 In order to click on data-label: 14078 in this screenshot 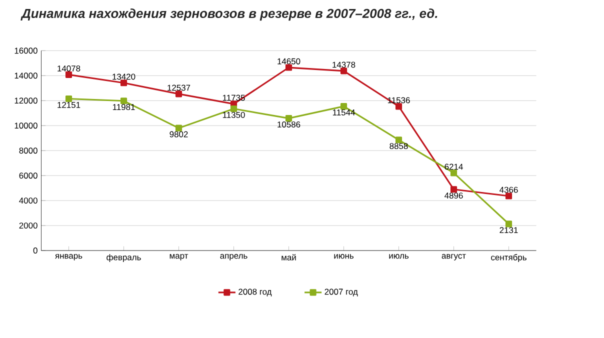, I will do `click(69, 68)`.